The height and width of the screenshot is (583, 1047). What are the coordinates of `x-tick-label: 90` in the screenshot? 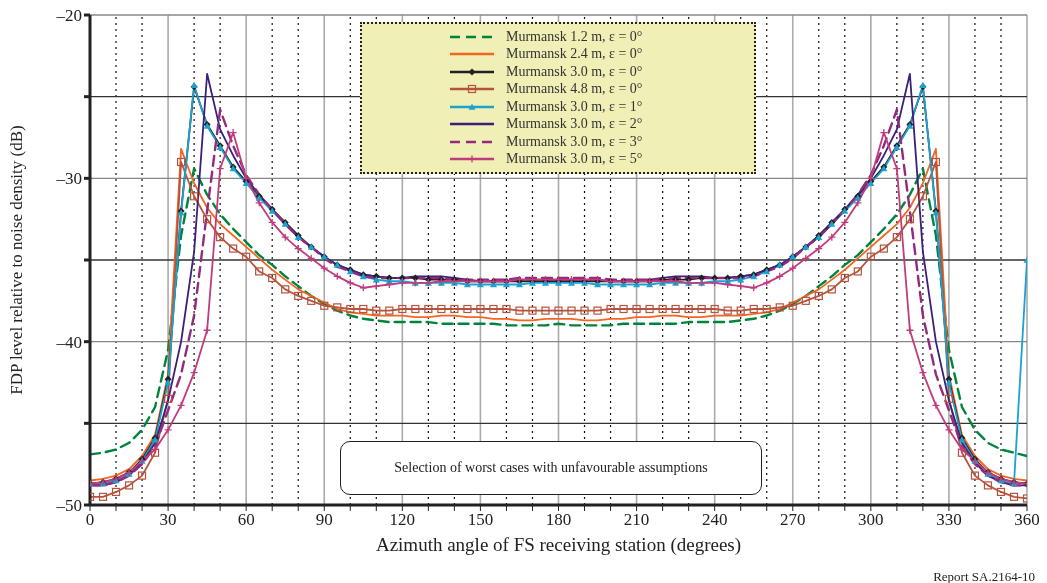 It's located at (324, 520).